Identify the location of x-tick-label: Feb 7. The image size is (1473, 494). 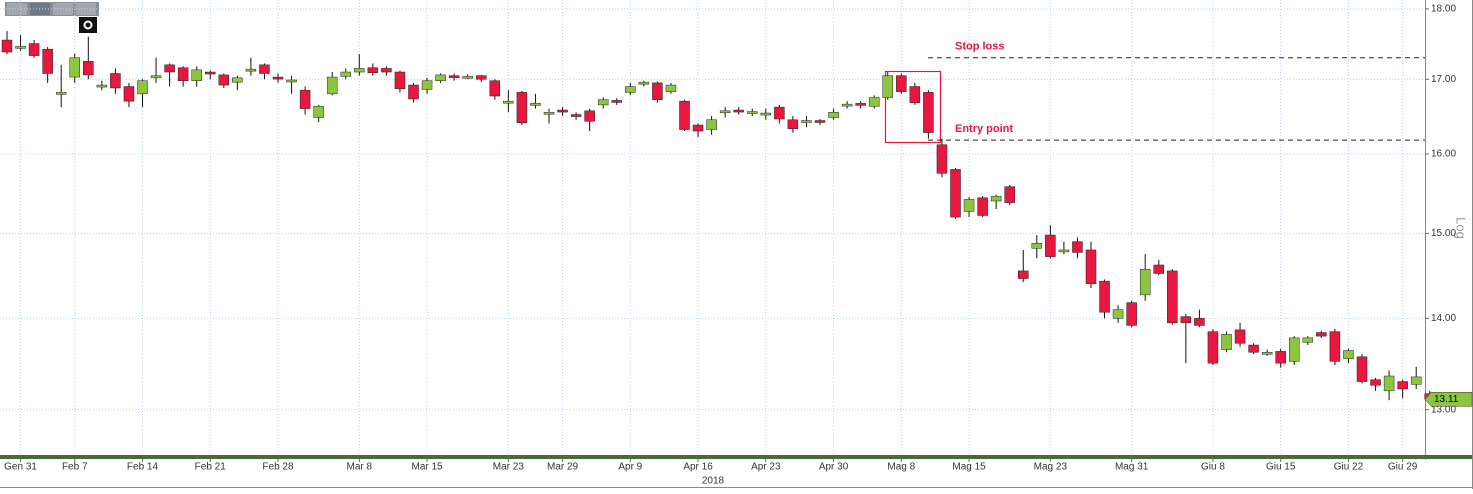
(75, 467).